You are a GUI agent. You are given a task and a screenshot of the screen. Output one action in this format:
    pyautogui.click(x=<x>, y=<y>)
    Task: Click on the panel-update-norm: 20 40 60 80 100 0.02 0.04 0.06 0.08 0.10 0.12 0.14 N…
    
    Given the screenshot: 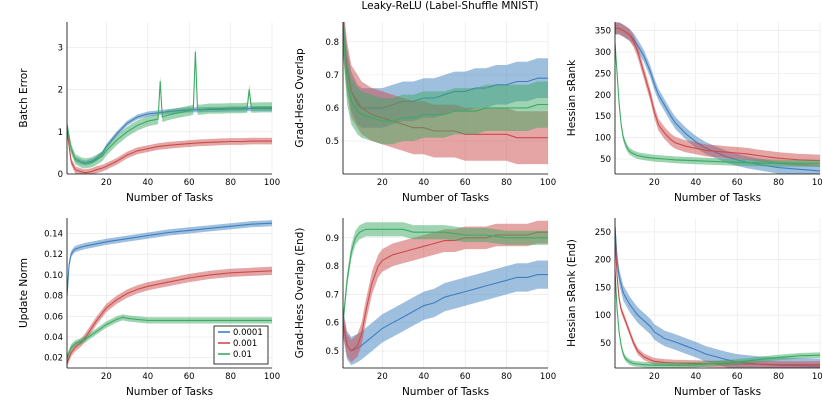 What is the action you would take?
    pyautogui.click(x=149, y=308)
    